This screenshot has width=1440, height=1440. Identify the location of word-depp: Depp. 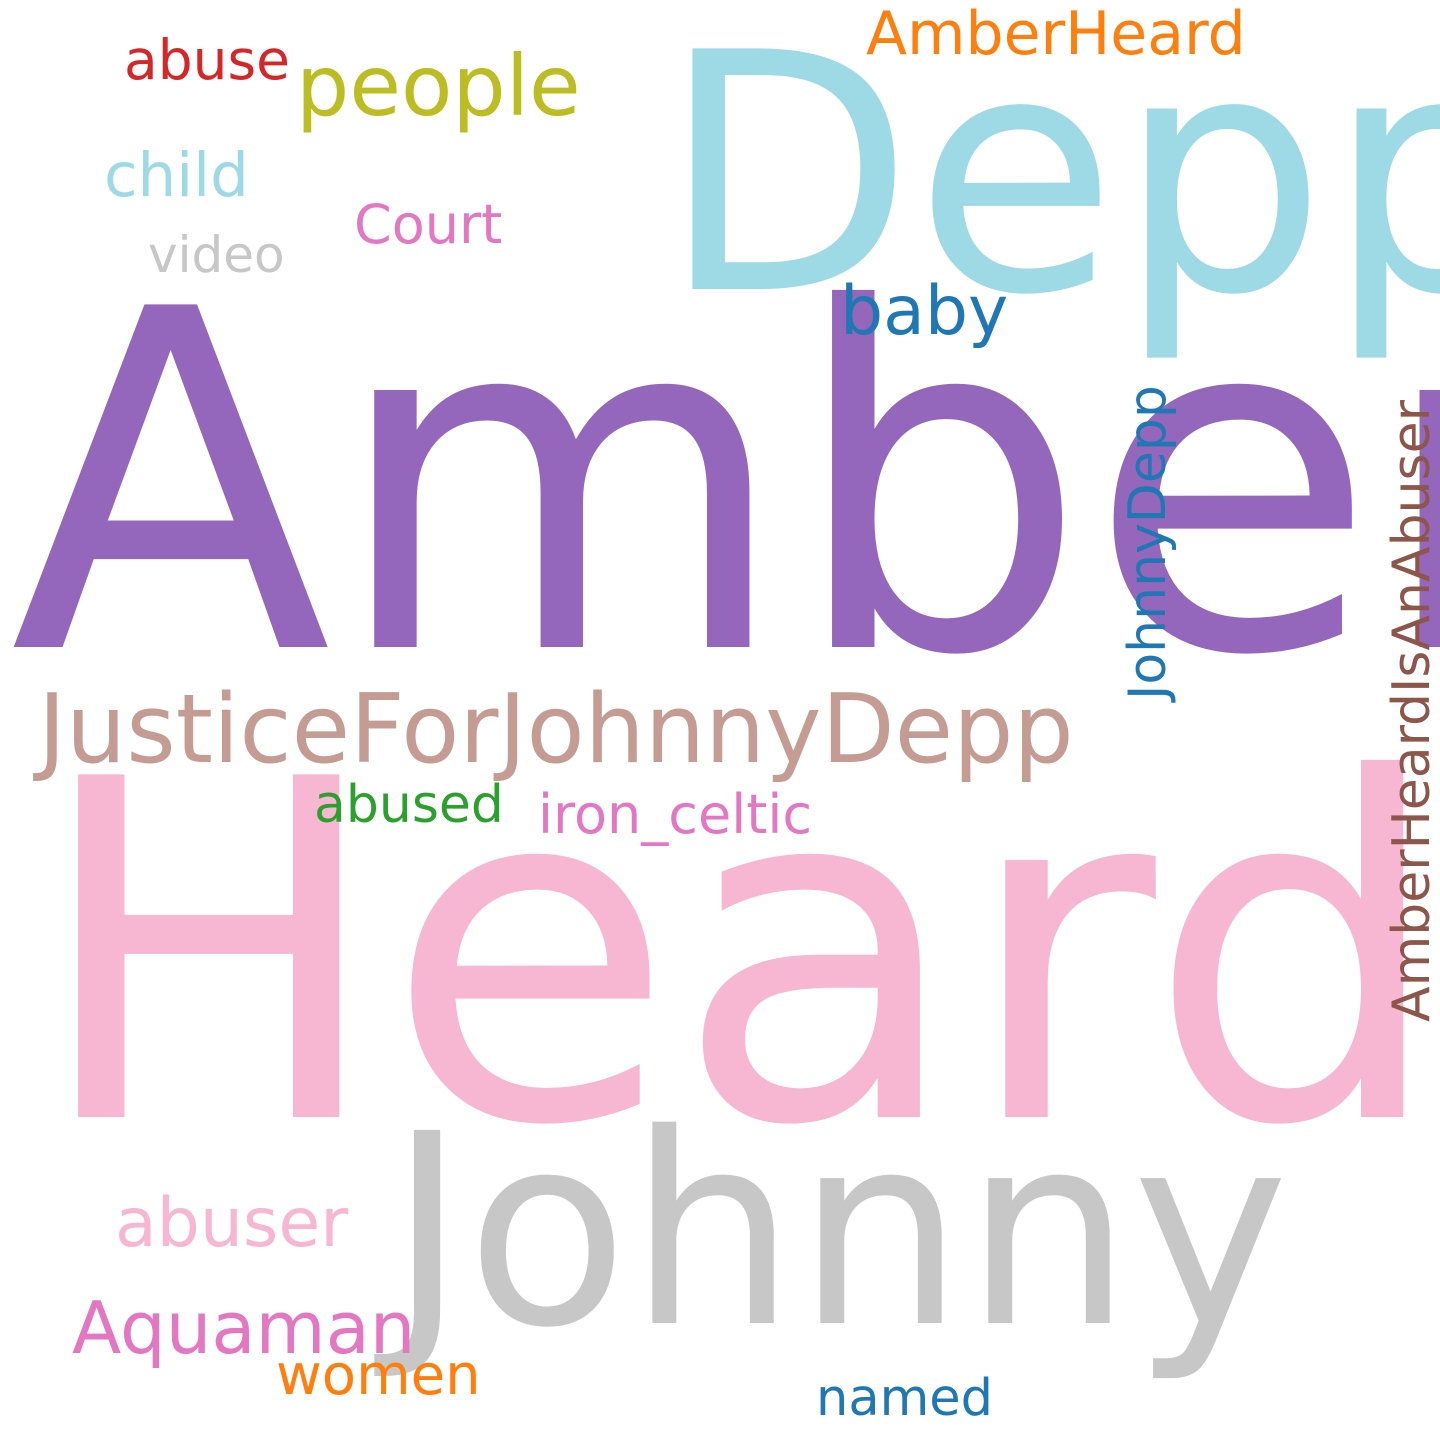
(1050, 183).